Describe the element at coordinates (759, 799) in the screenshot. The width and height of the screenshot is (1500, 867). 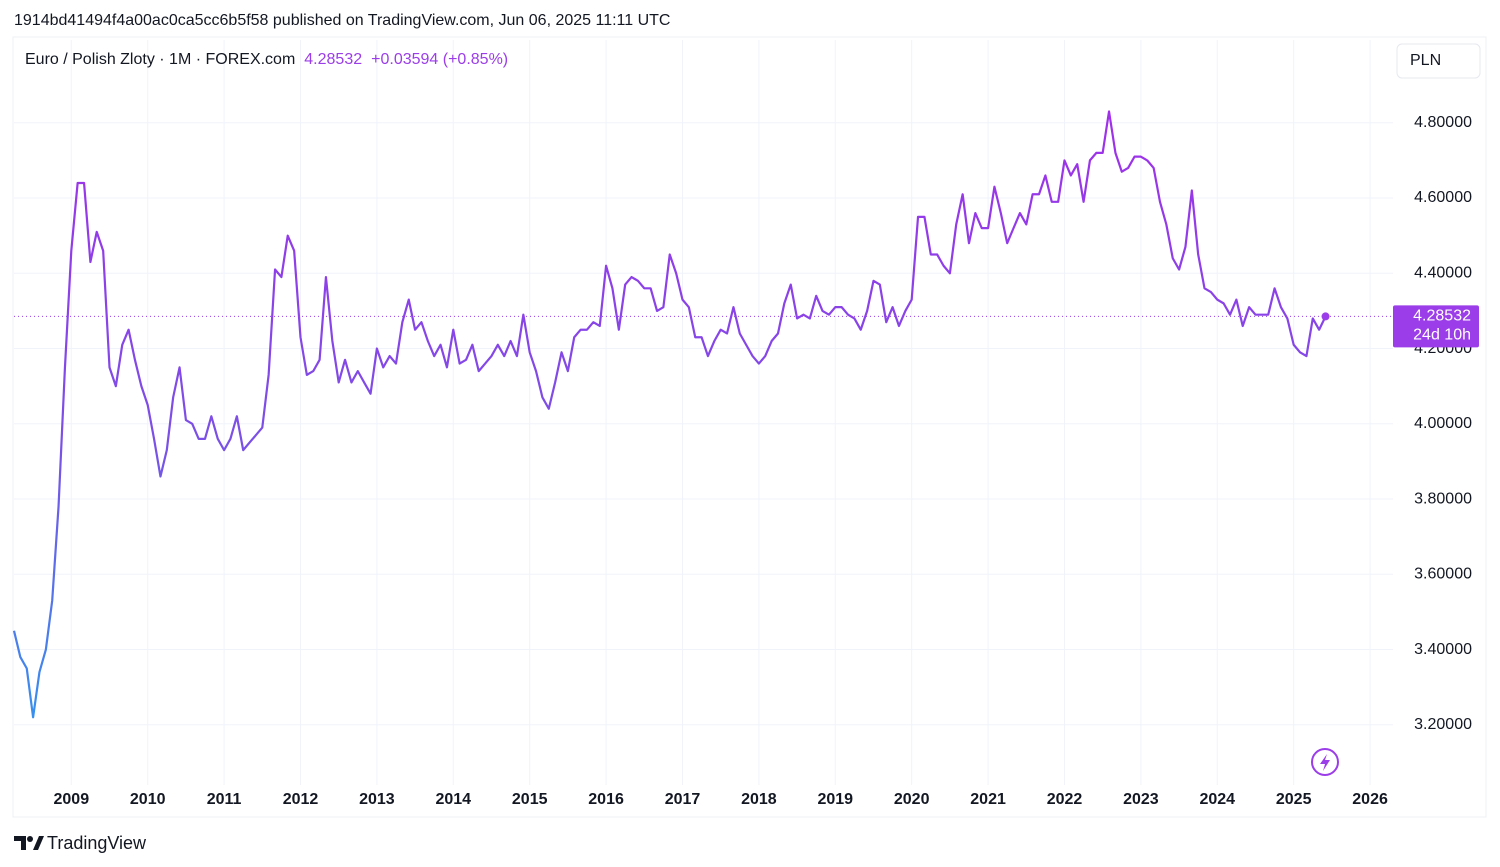
I see `x-tick-label: 2018` at that location.